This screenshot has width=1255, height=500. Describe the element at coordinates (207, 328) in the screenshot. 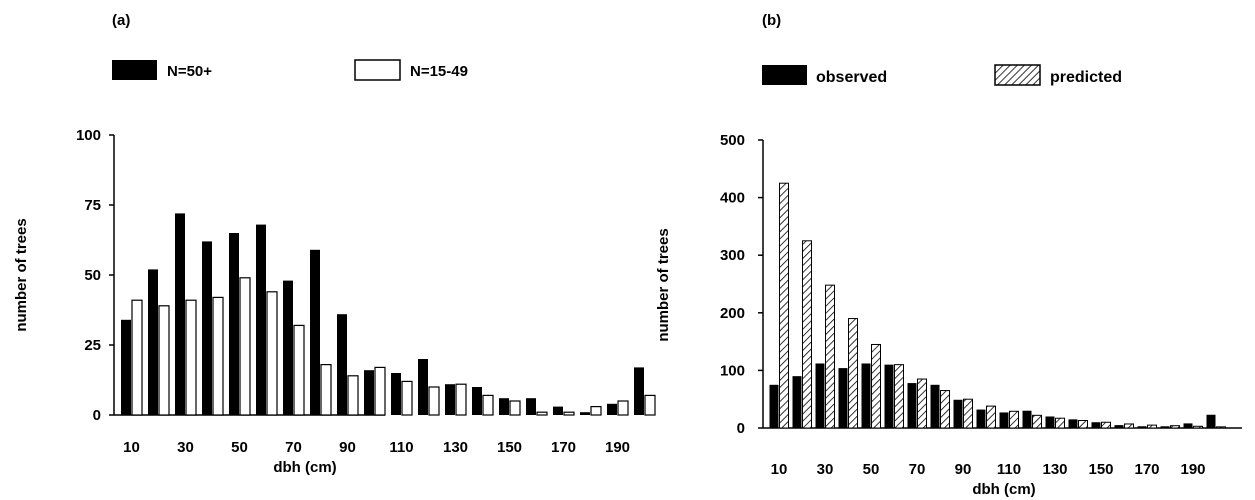

I see `bar-n-50--40` at that location.